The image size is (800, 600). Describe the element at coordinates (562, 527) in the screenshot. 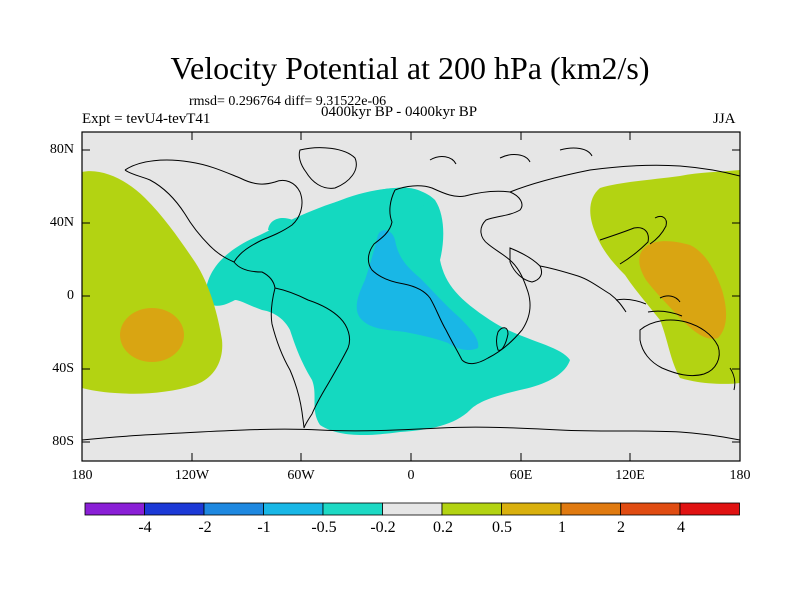

I see `colorbar-label: 1` at that location.